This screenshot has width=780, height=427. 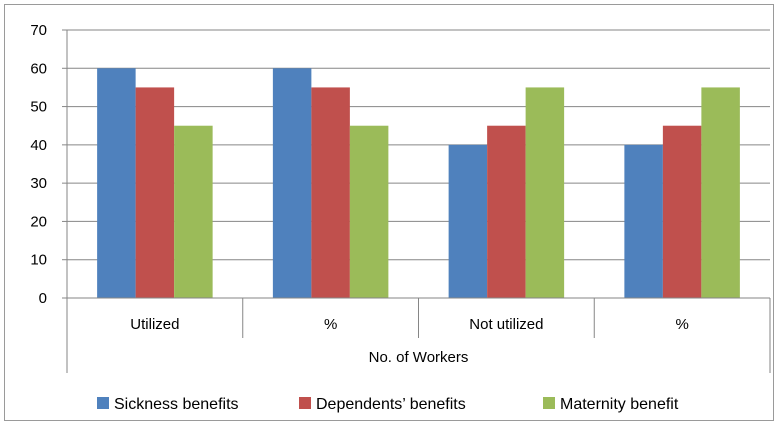 I want to click on y-tick-label: 60, so click(x=38, y=68).